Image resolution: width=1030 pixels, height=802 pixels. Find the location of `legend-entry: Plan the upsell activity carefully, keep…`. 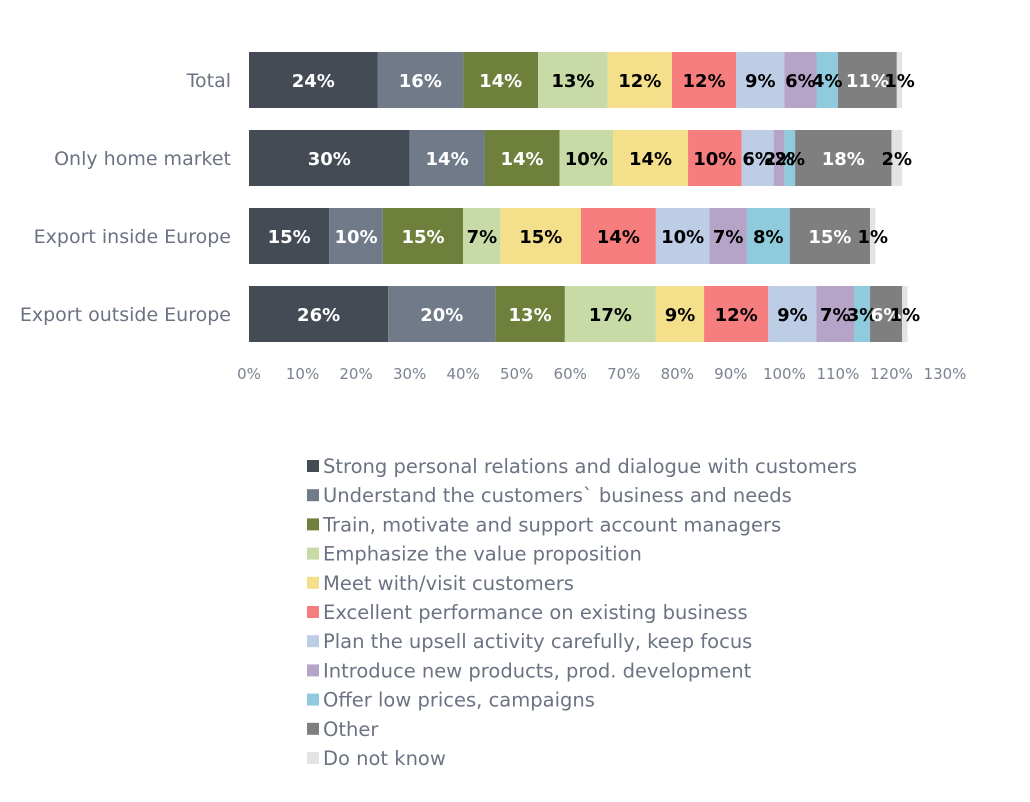

legend-entry: Plan the upsell activity carefully, keep… is located at coordinates (537, 641).